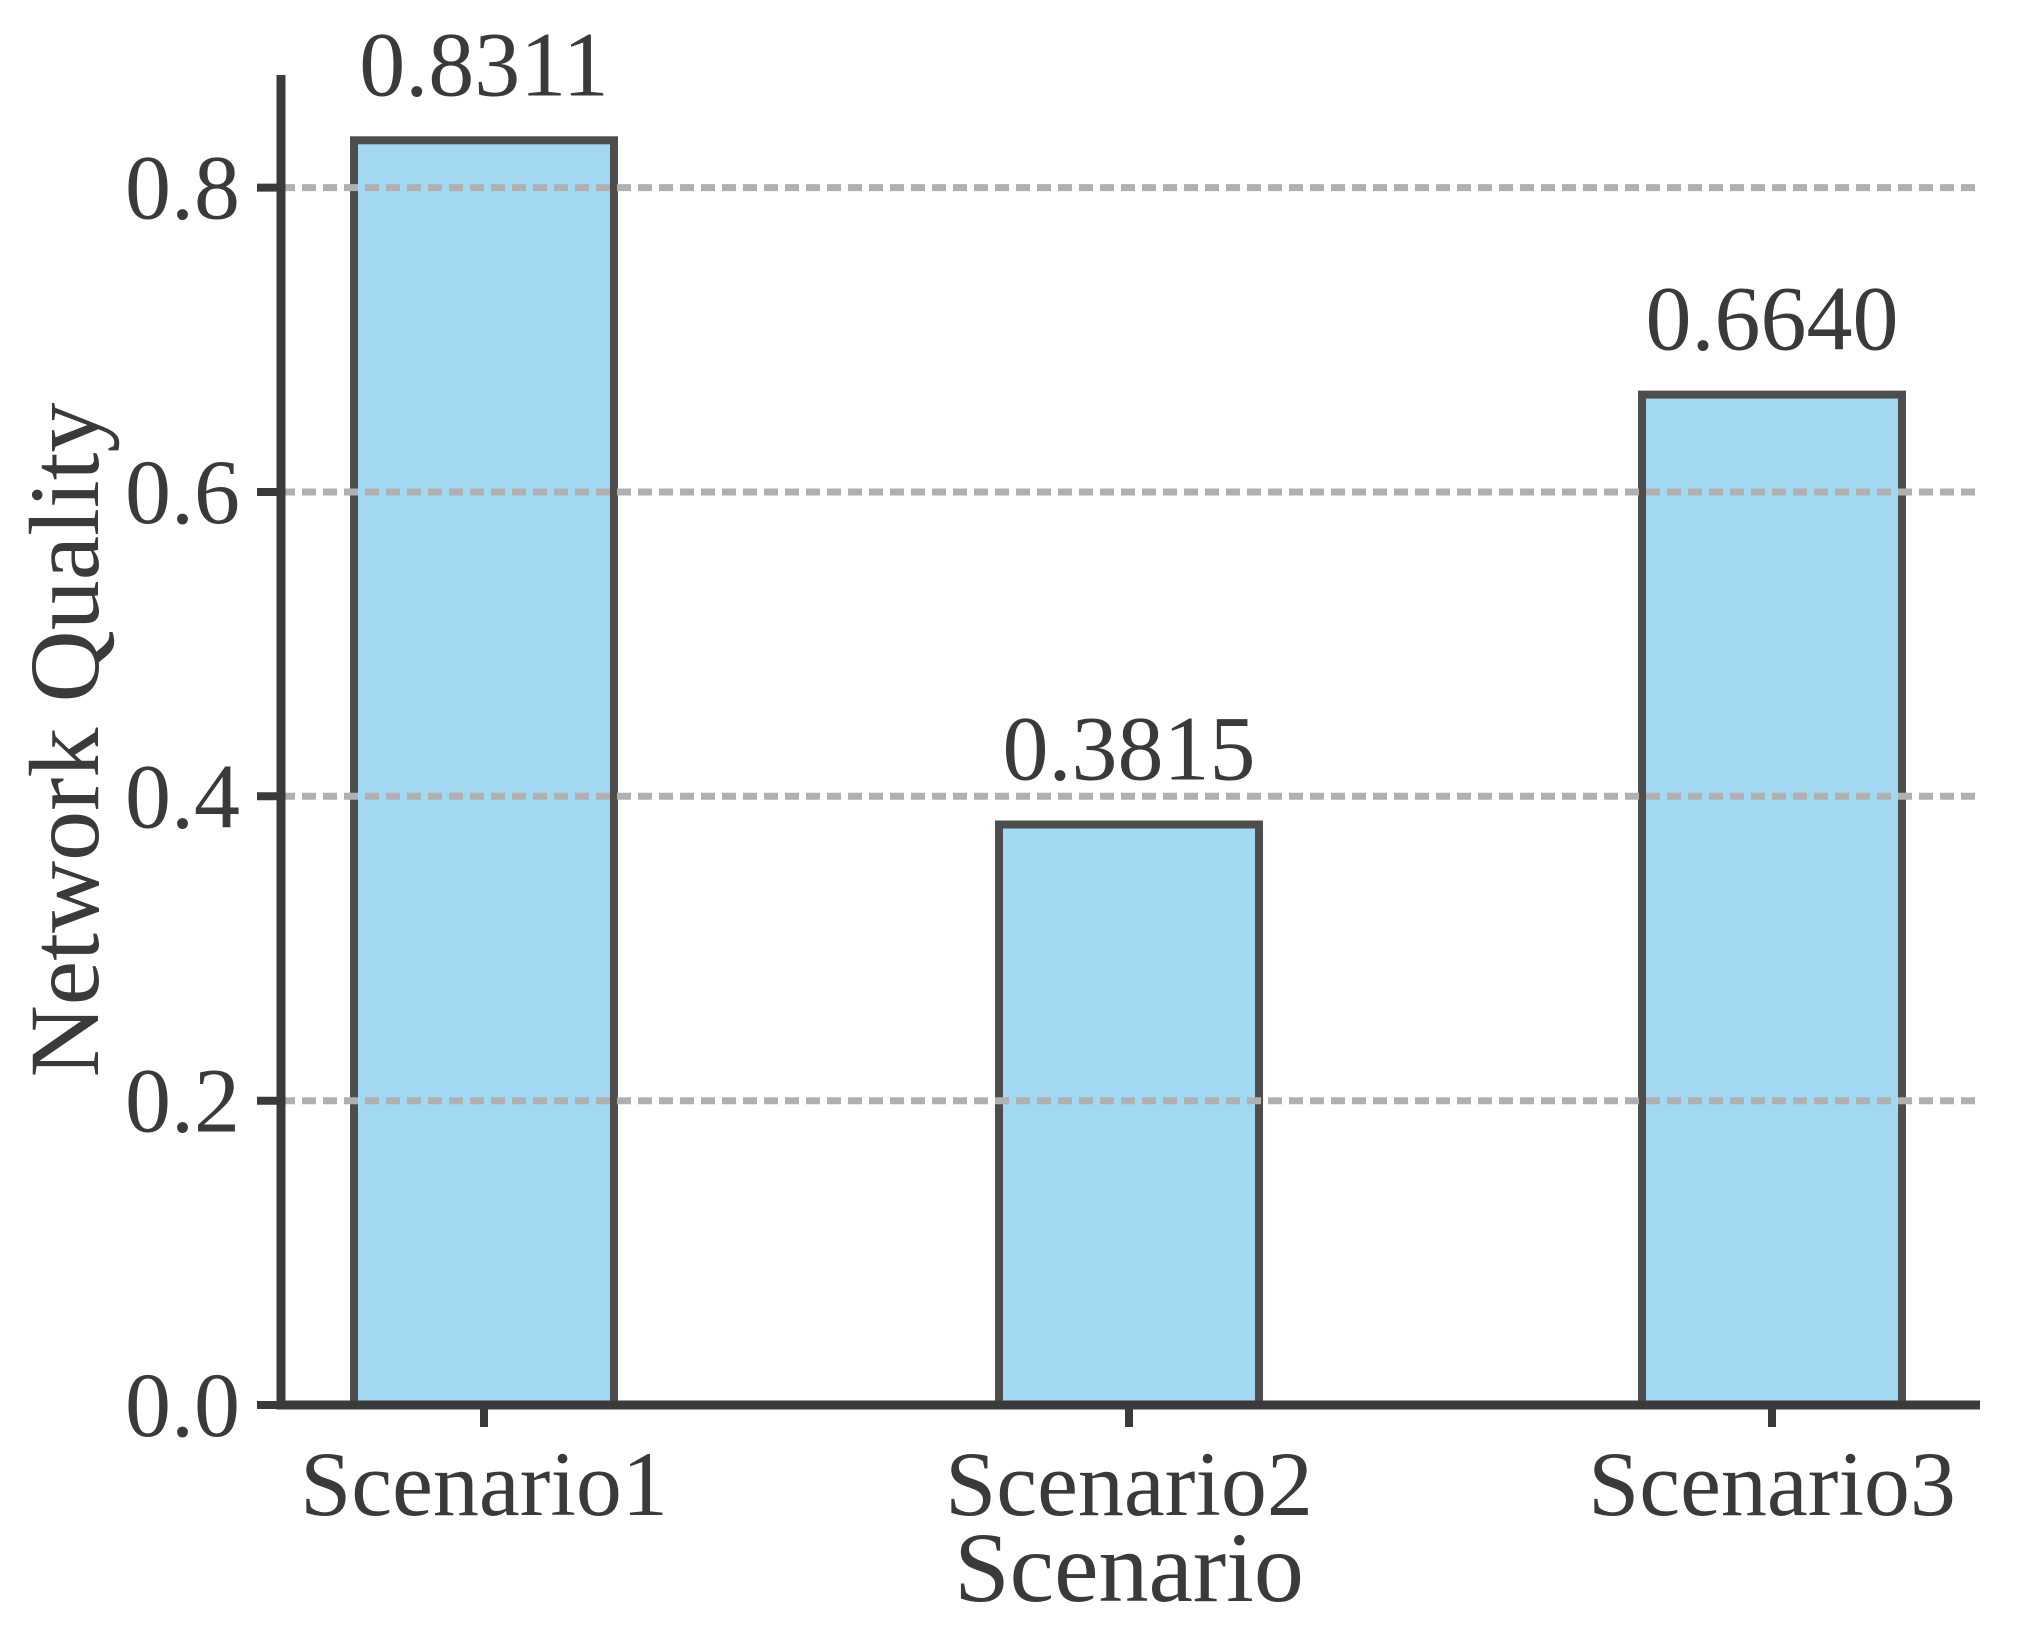  What do you see at coordinates (484, 1484) in the screenshot?
I see `x-tick-label: Scenario1` at bounding box center [484, 1484].